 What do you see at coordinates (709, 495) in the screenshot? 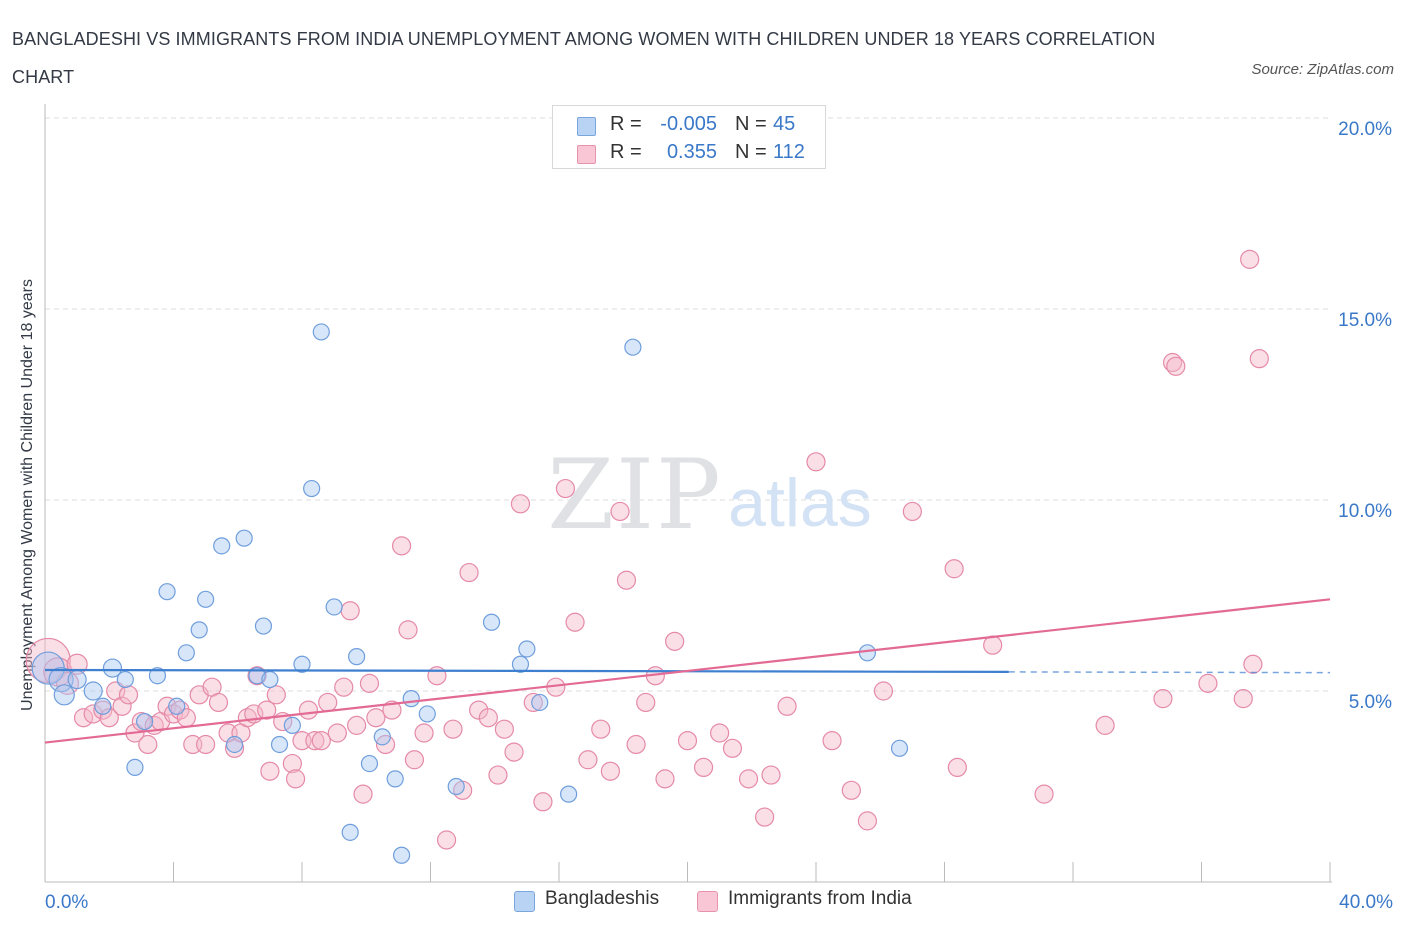
I see `watermark: ZIP atlas` at bounding box center [709, 495].